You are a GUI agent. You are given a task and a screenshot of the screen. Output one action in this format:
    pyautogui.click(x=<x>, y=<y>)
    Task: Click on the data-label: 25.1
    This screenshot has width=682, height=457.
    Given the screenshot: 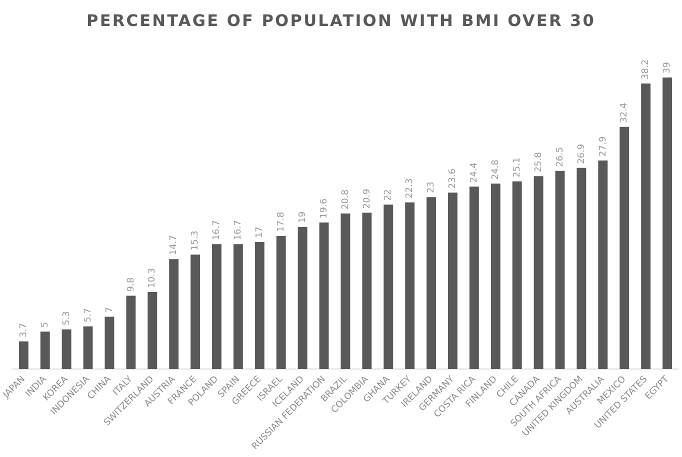 What is the action you would take?
    pyautogui.click(x=517, y=167)
    